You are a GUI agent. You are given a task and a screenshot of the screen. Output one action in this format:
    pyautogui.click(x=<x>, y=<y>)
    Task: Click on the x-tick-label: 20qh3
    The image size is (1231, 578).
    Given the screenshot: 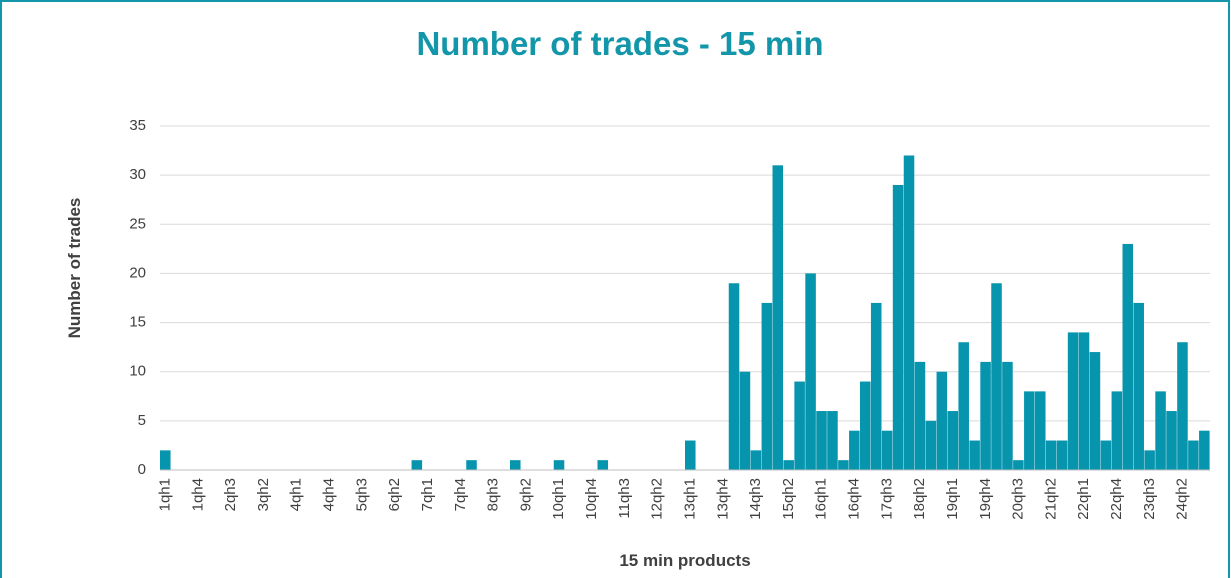 What is the action you would take?
    pyautogui.click(x=1018, y=499)
    